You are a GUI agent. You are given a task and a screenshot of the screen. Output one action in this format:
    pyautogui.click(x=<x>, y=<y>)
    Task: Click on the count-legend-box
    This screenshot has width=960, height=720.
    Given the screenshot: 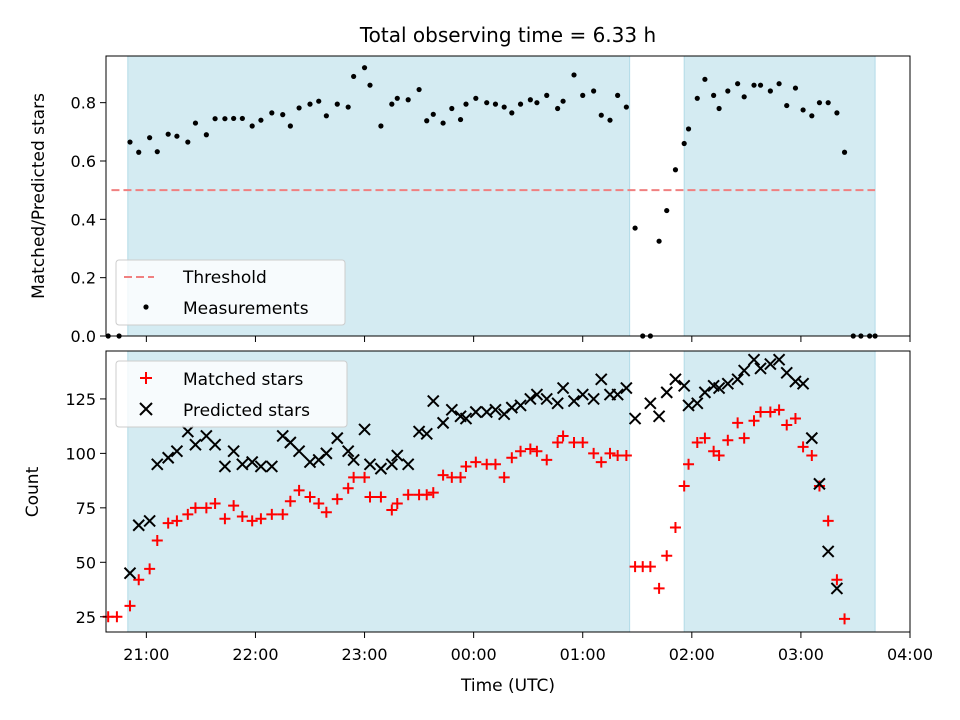 What is the action you would take?
    pyautogui.click(x=231, y=394)
    